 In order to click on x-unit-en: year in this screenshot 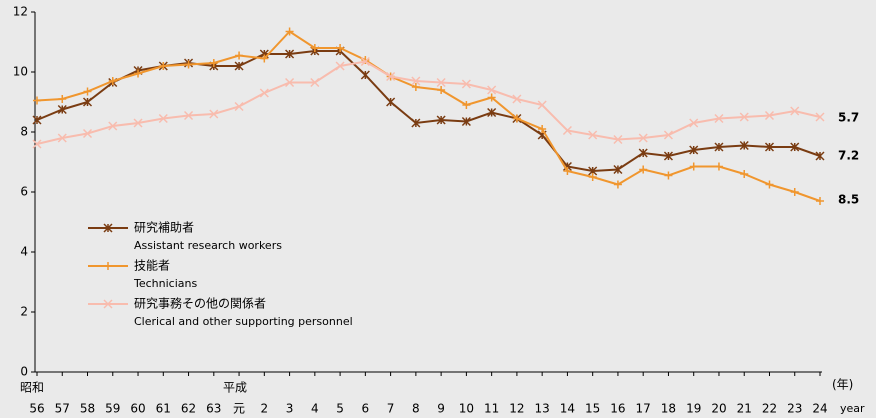, I will do `click(852, 408)`.